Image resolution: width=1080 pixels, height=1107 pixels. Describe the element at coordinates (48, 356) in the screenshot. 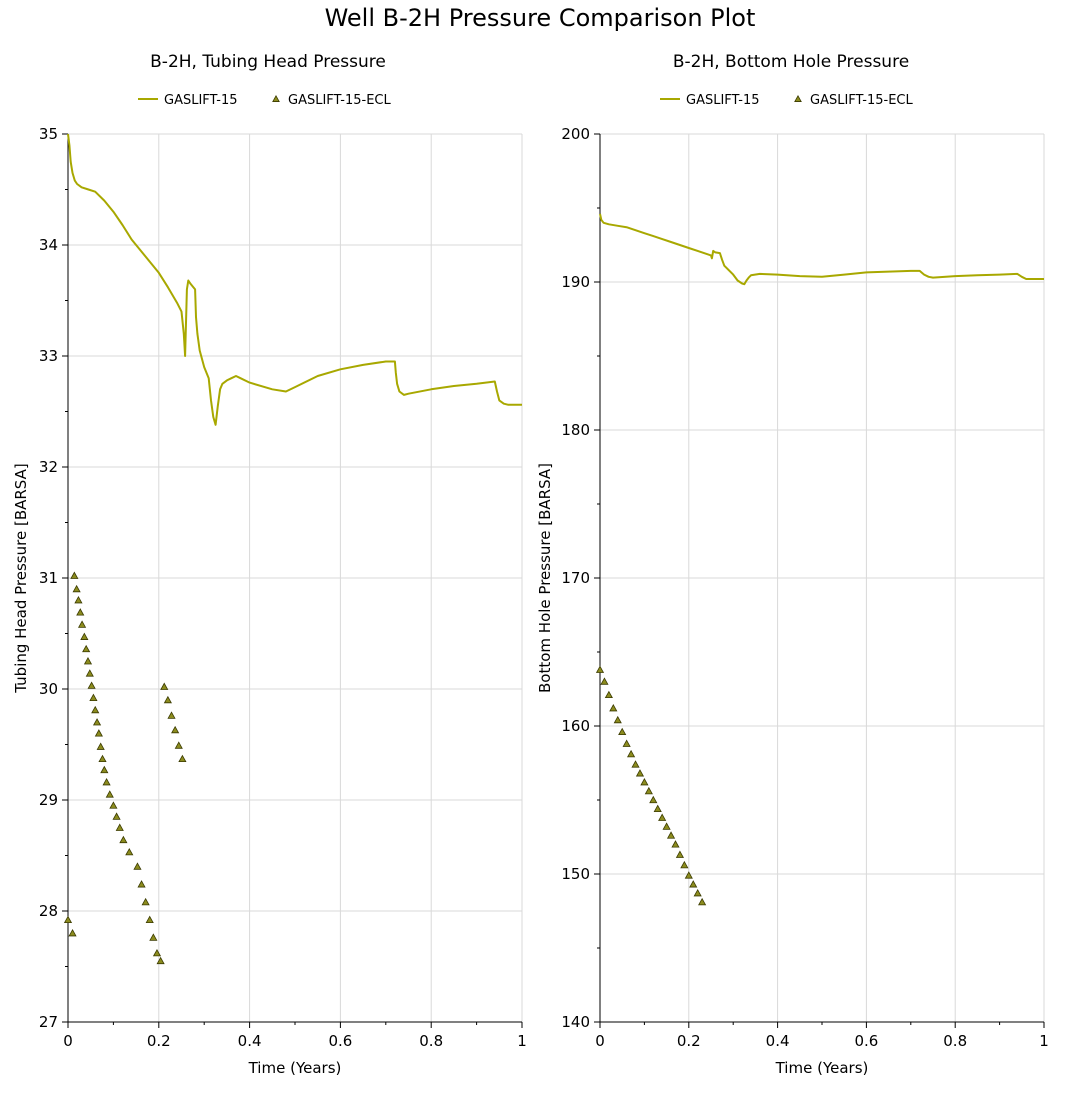

I see `y-tick-label: 33` at that location.